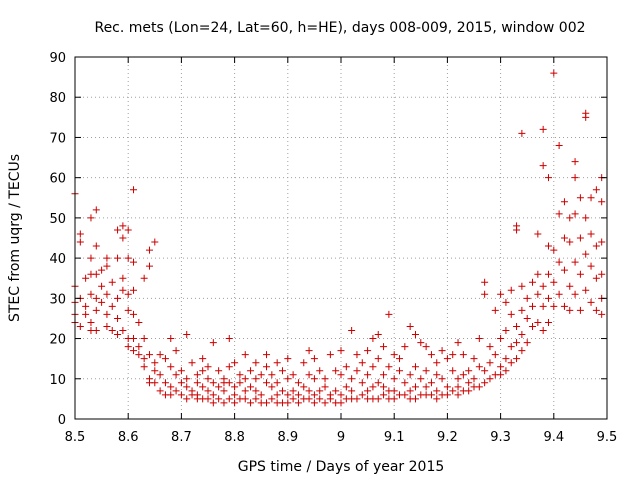  Describe the element at coordinates (57, 239) in the screenshot. I see `y-tick-labels: 0 10 20 30 40 50 60 70 80 90` at that location.